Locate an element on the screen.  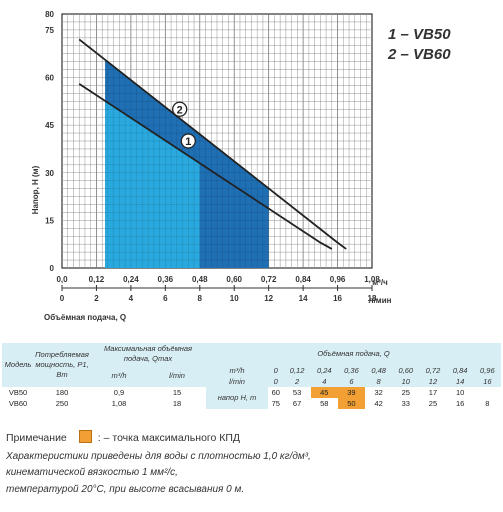
x-tick-label-lpm: 12 is located at coordinates (268, 298).